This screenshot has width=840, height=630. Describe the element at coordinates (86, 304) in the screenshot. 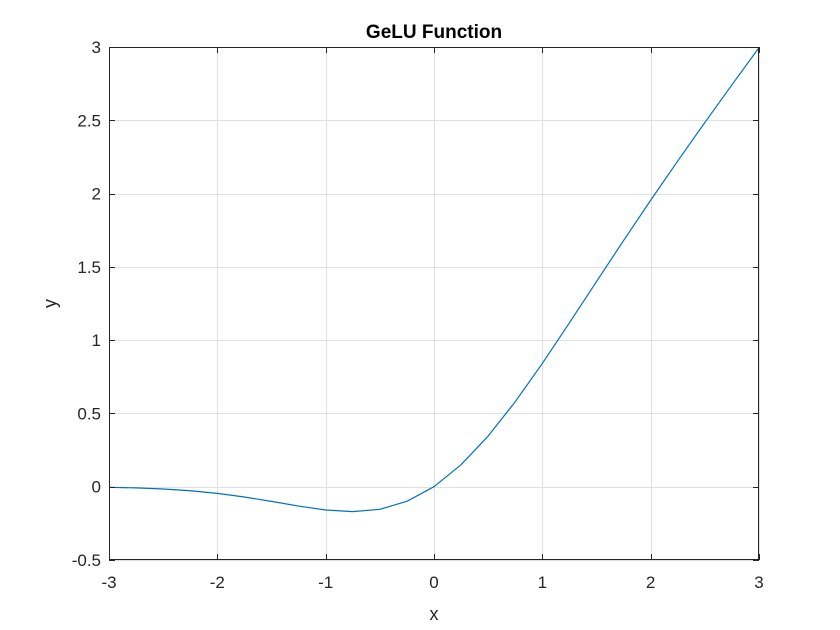

I see `y-tick-labels: -0.5 0 0.5 1 1.5 2 2.5 3` at that location.